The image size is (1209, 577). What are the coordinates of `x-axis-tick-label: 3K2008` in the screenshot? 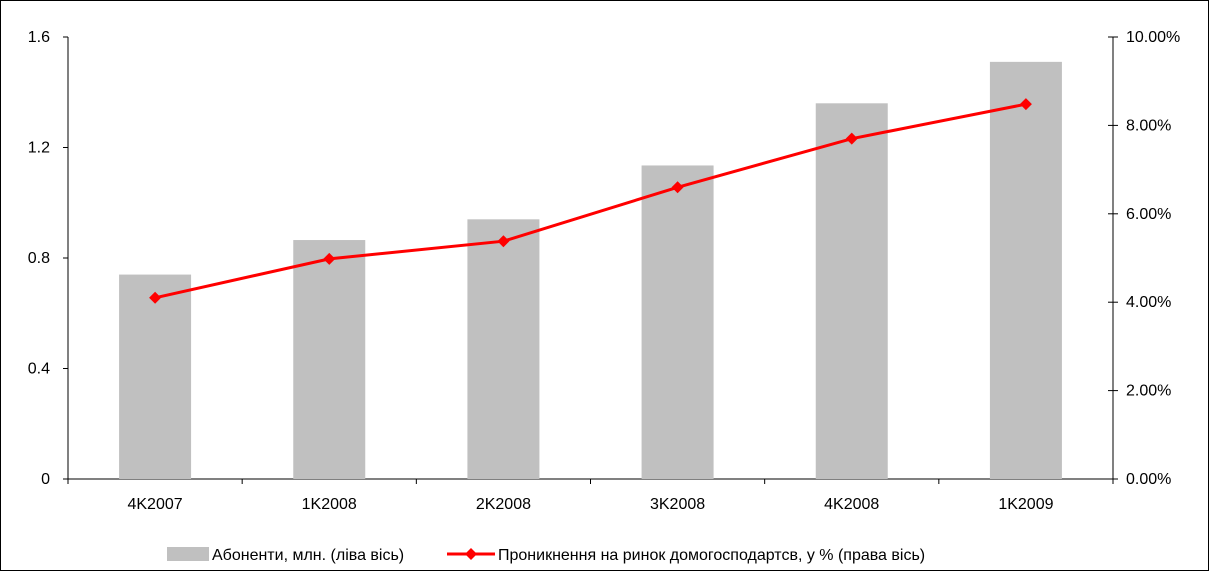 It's located at (677, 504).